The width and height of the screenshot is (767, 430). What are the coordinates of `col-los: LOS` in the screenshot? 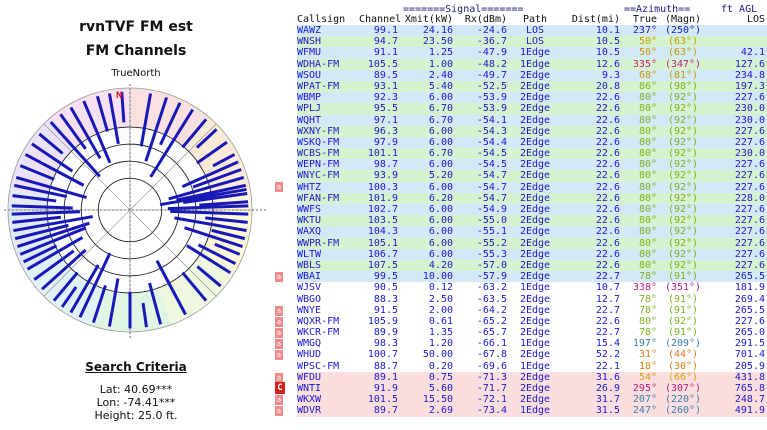 It's located at (755, 19).